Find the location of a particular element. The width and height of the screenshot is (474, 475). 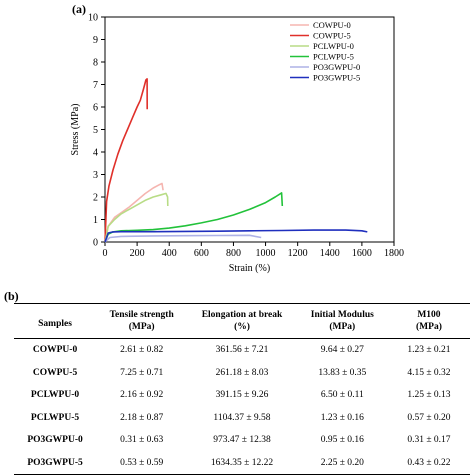

elongation-cell: 1634.35 ± 12.22 is located at coordinates (242, 463).